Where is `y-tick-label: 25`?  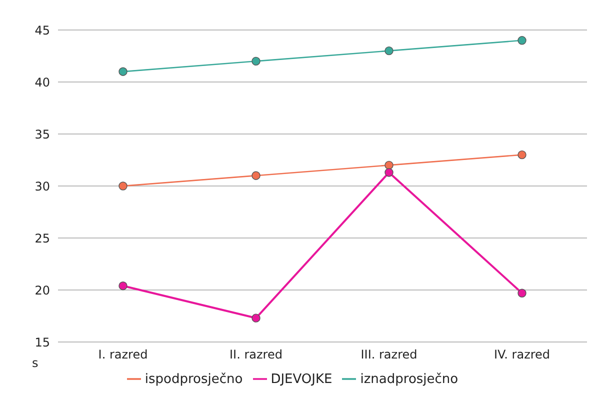 y-tick-label: 25 is located at coordinates (42, 238).